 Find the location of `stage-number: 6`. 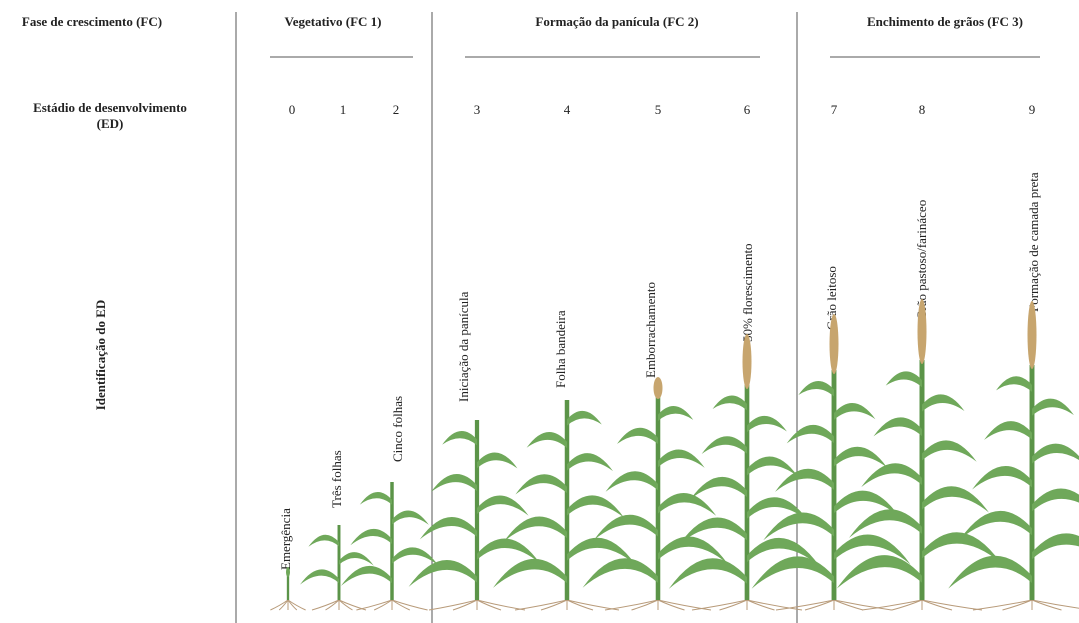

stage-number: 6 is located at coordinates (747, 109).